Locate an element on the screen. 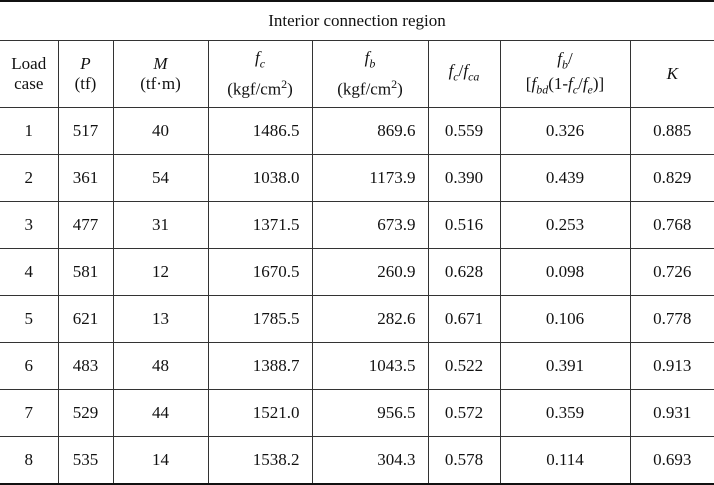 The height and width of the screenshot is (485, 714). table-row: 3 477 31 1371.5 673.9 0.516 0.253 0.768 is located at coordinates (357, 225).